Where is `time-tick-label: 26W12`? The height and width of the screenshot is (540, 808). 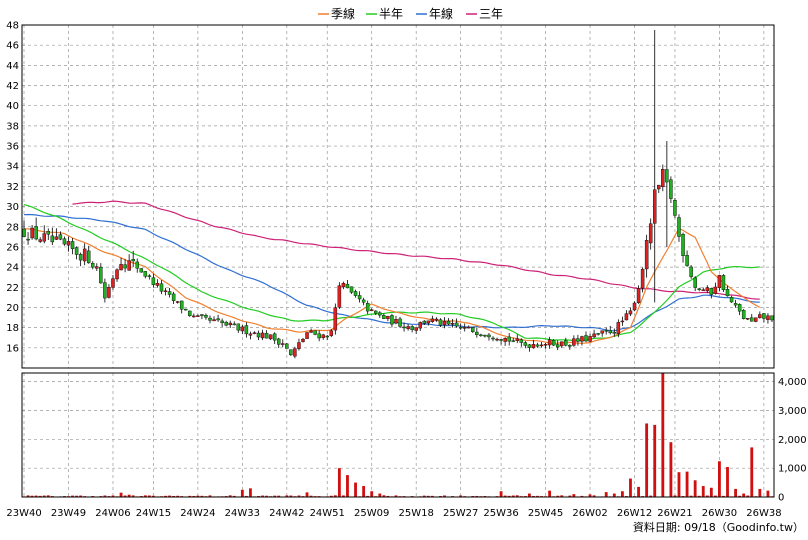 time-tick-label: 26W12 is located at coordinates (634, 513).